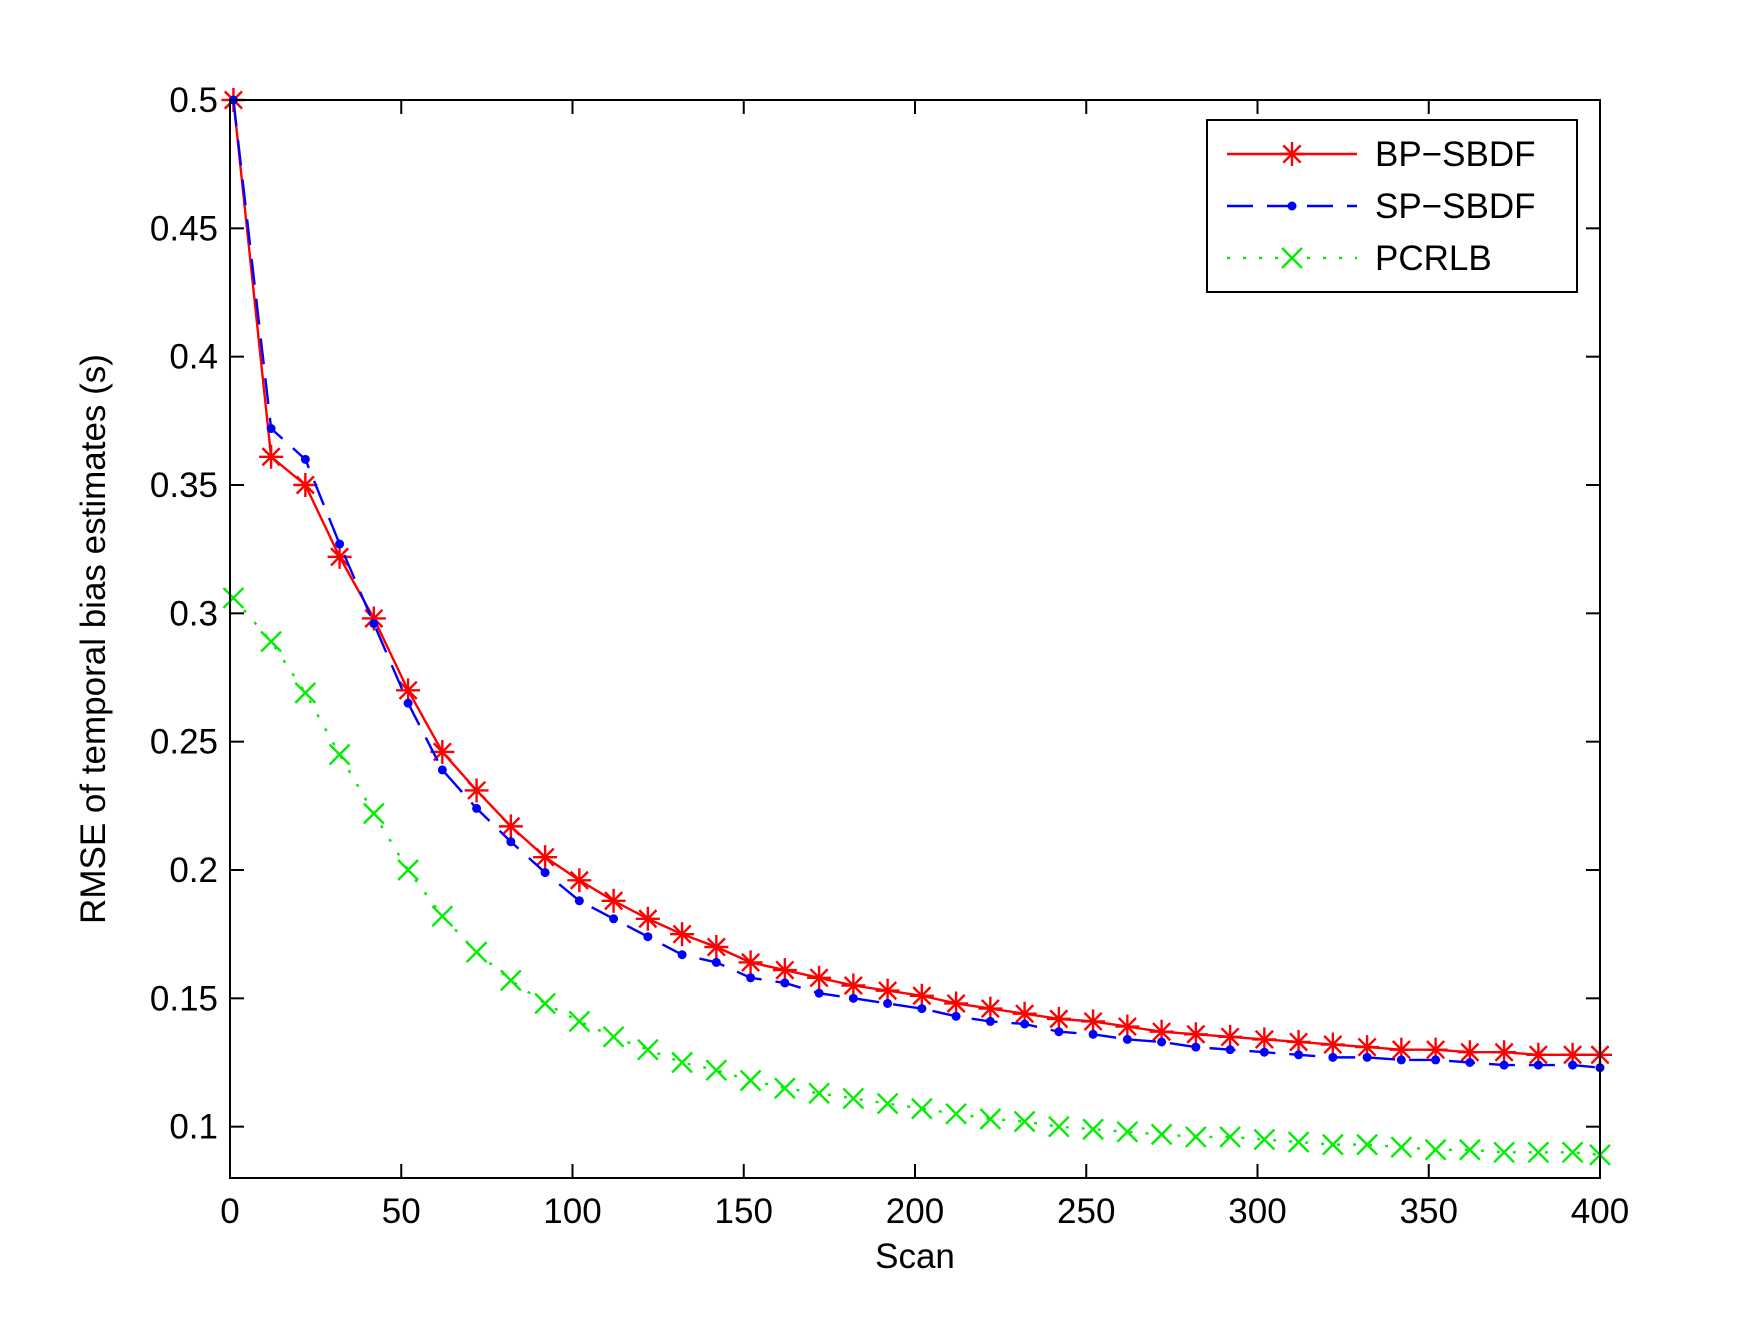  What do you see at coordinates (93, 639) in the screenshot?
I see `y-axis-label: RMSE of temporal bias estimates (s)` at bounding box center [93, 639].